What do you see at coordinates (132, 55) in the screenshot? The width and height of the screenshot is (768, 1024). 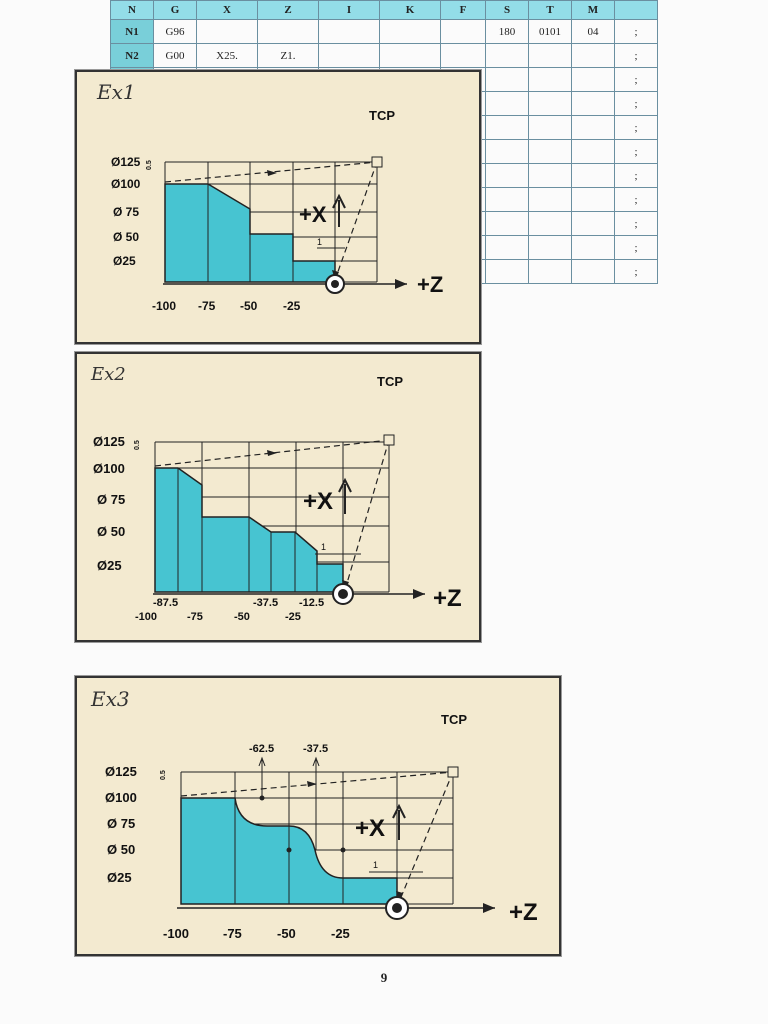 I see `table-cell: N2` at bounding box center [132, 55].